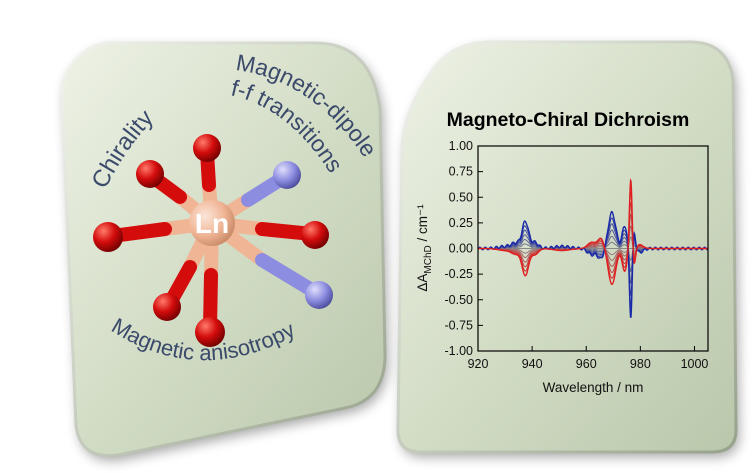 This screenshot has height=473, width=753. Describe the element at coordinates (461, 223) in the screenshot. I see `y-tick-label: 0.25` at that location.